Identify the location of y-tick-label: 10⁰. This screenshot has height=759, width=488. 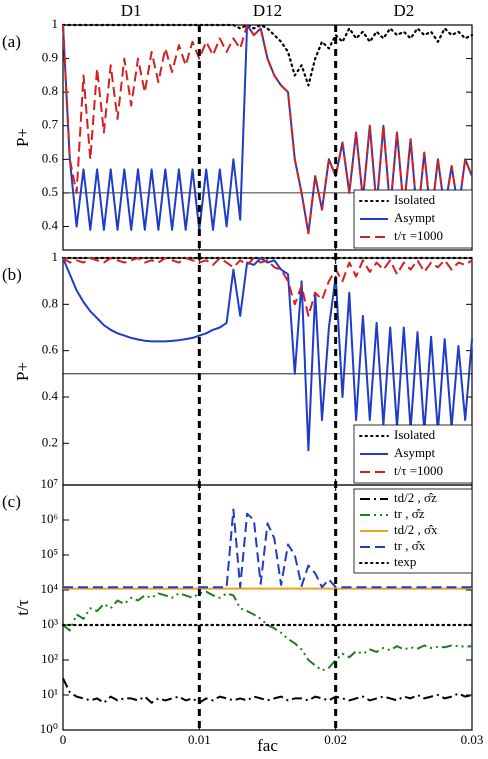
(49, 728).